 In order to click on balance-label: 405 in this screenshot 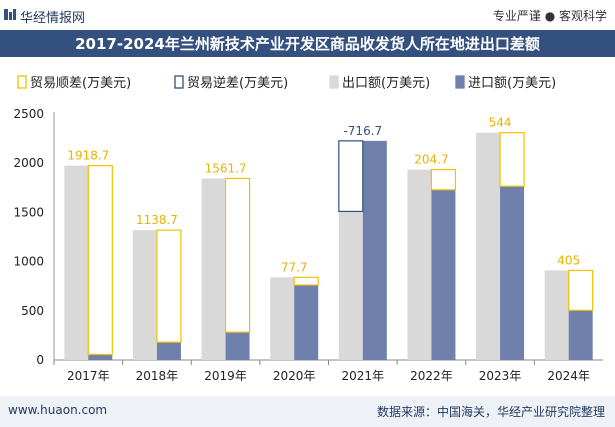, I will do `click(568, 260)`.